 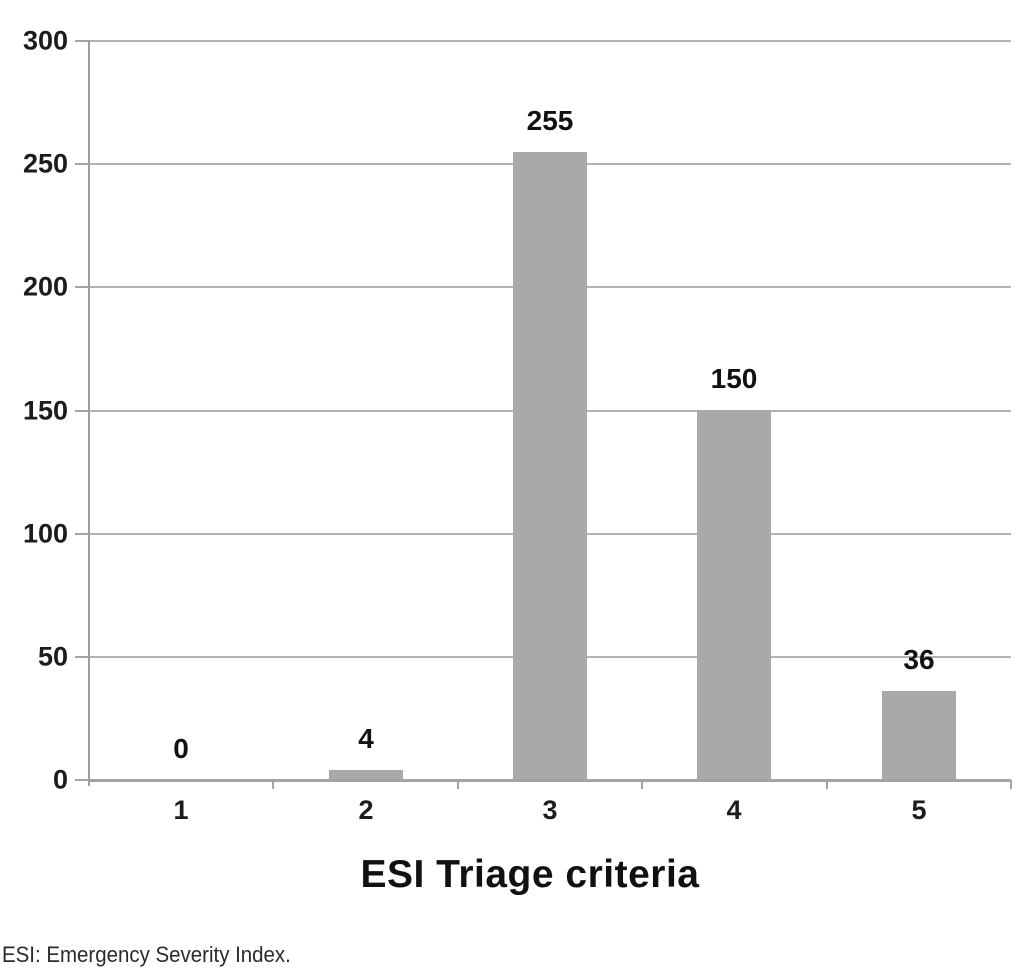 What do you see at coordinates (550, 120) in the screenshot?
I see `bar-value-label: 255` at bounding box center [550, 120].